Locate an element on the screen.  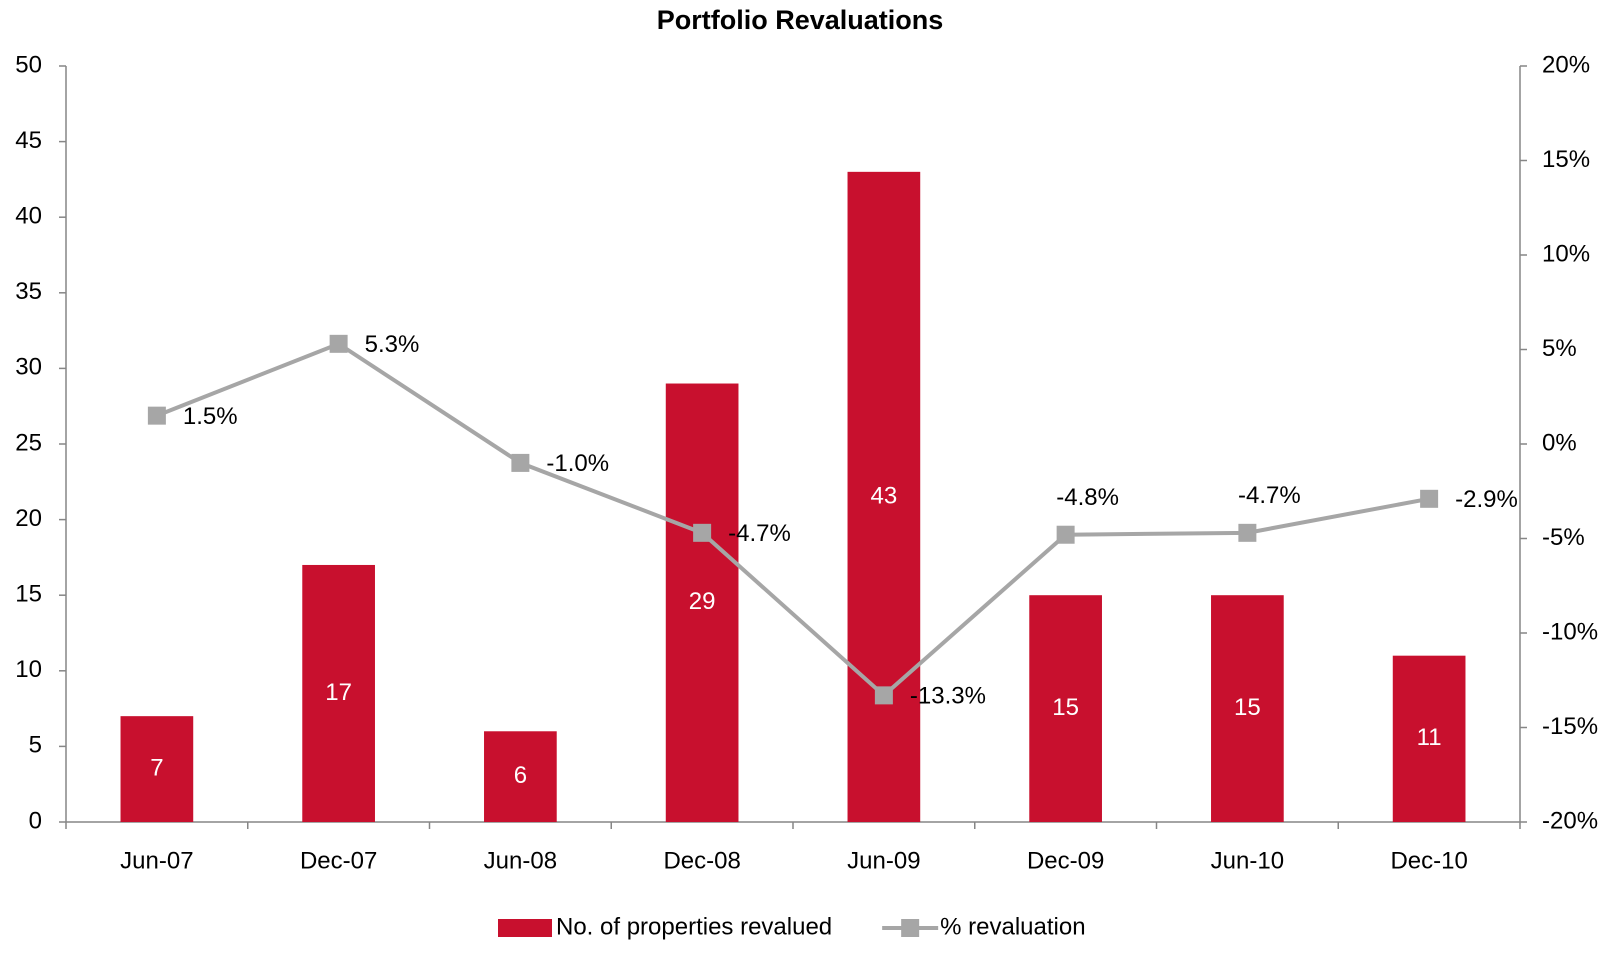
y2-tick-label: 5% is located at coordinates (1559, 348).